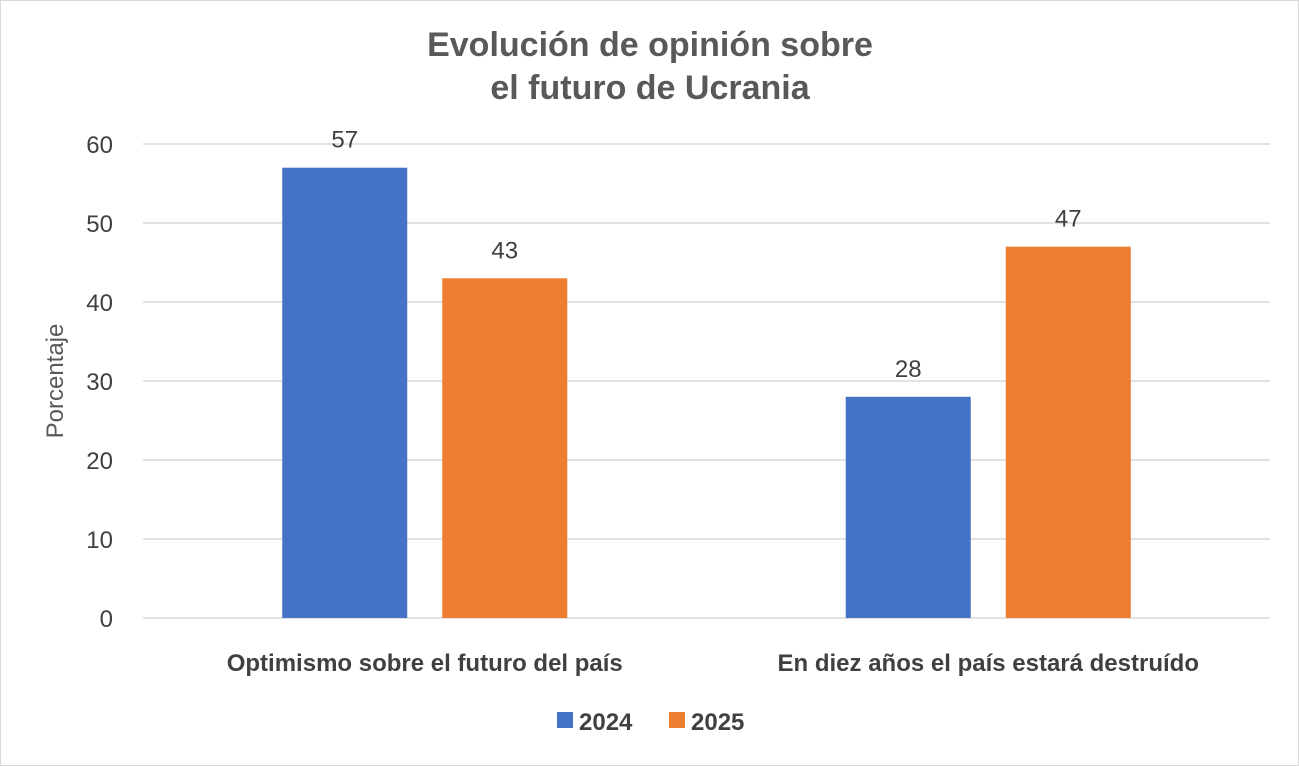 This screenshot has width=1299, height=767. I want to click on data-label: 57, so click(344, 140).